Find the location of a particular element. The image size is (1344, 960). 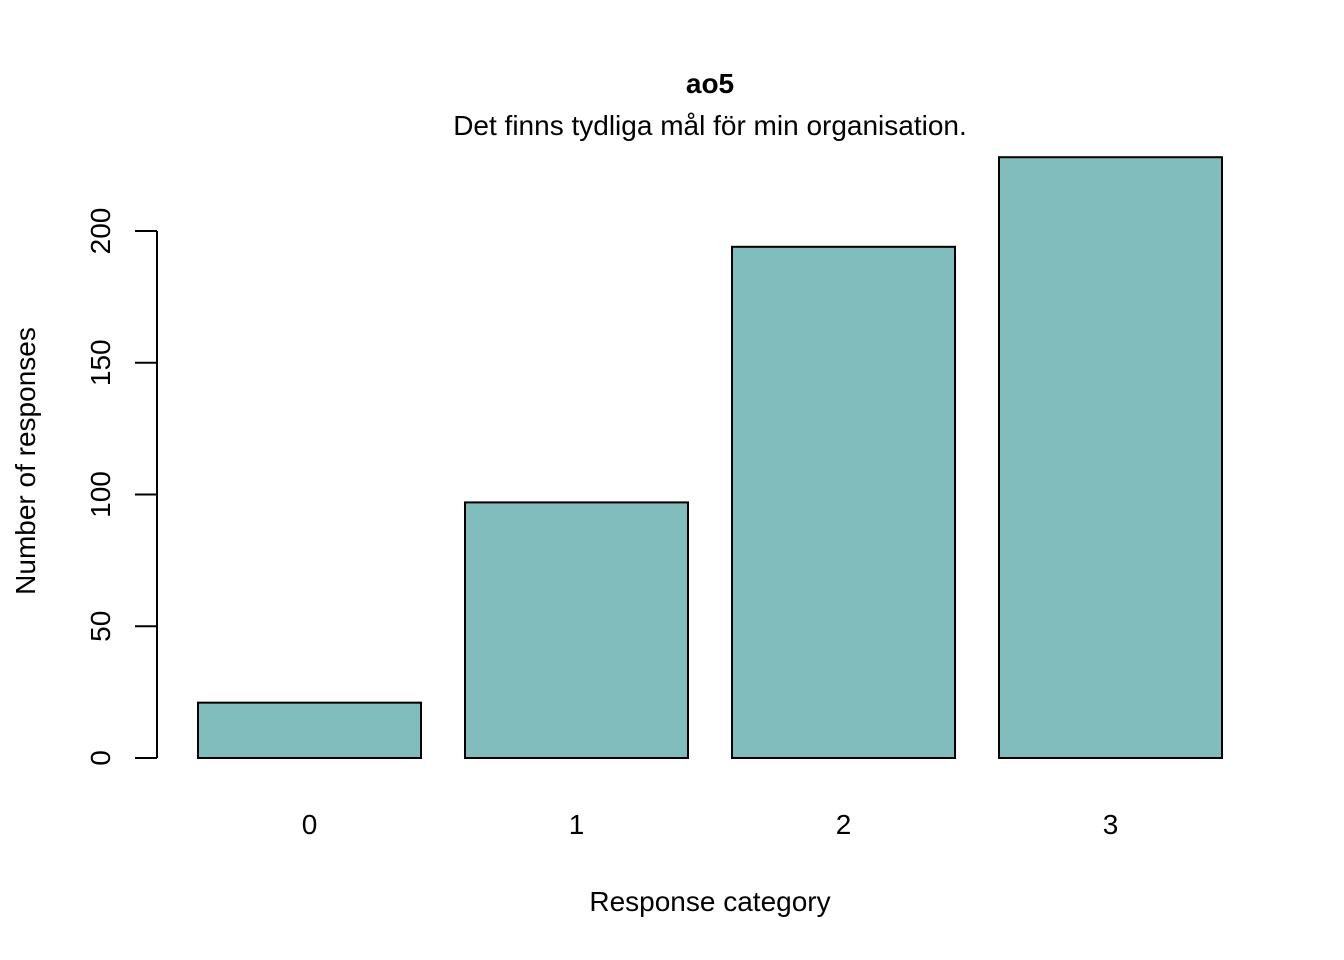

chart-title: ao5 is located at coordinates (710, 83).